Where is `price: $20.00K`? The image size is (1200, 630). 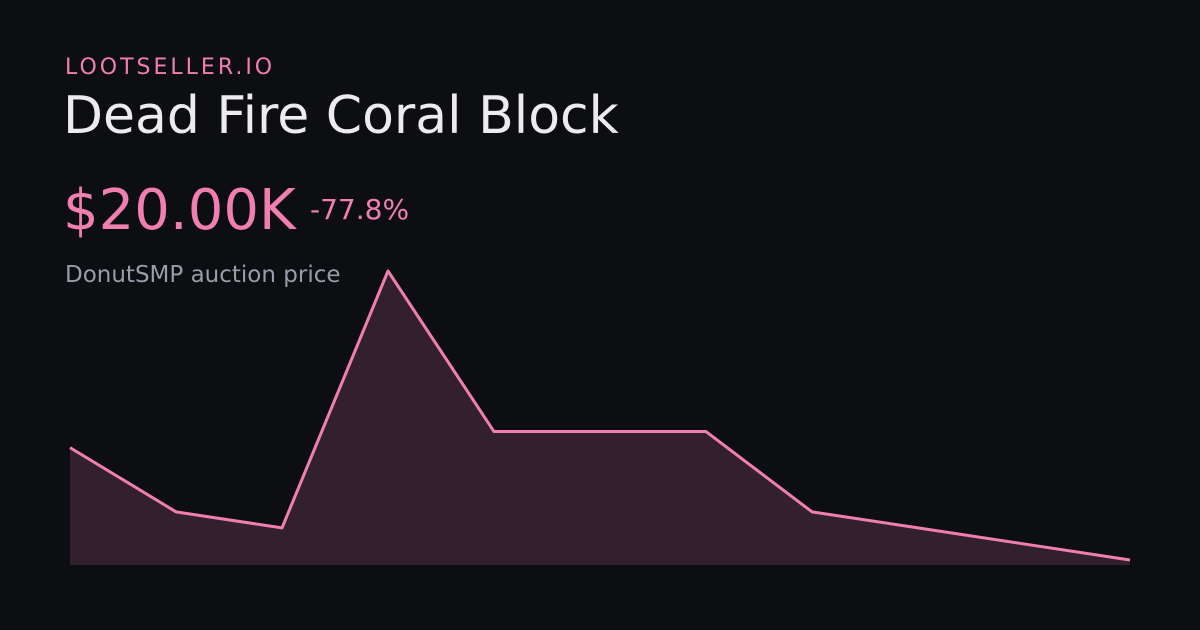
price: $20.00K is located at coordinates (179, 210).